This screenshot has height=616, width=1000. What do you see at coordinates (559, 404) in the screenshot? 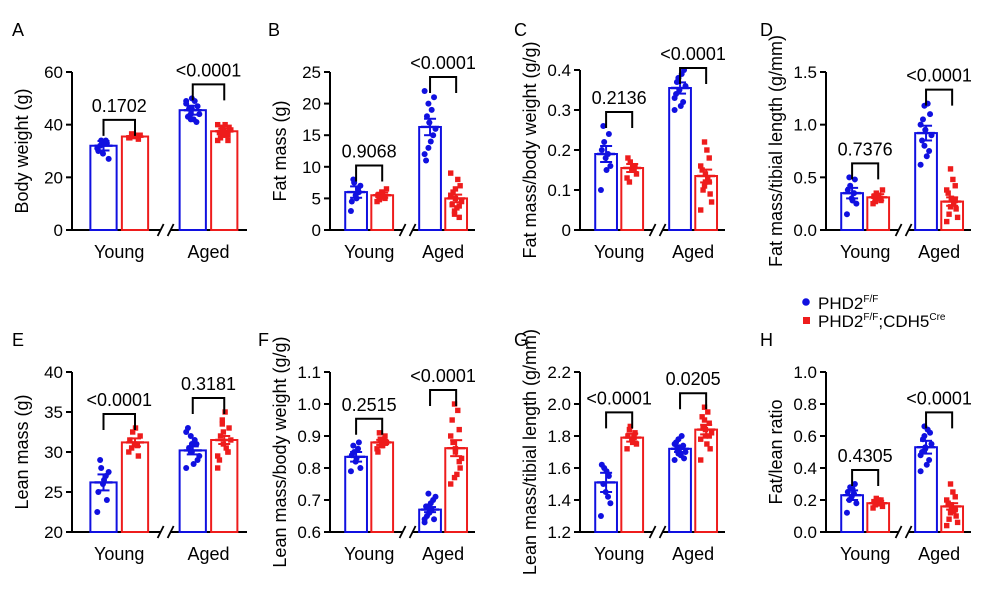
I see `y-tick-label: 2.0` at bounding box center [559, 404].